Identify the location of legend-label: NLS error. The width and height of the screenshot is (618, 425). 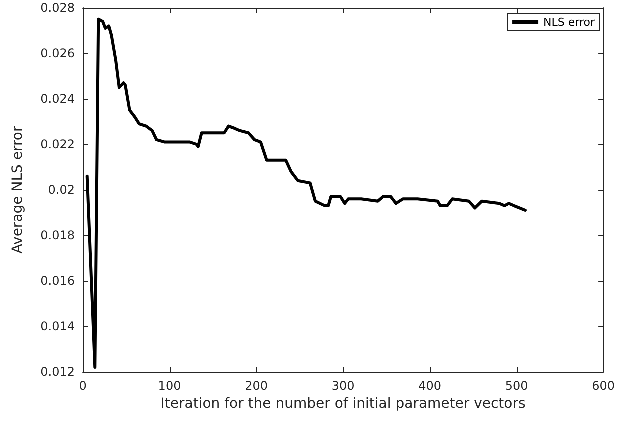
(570, 22).